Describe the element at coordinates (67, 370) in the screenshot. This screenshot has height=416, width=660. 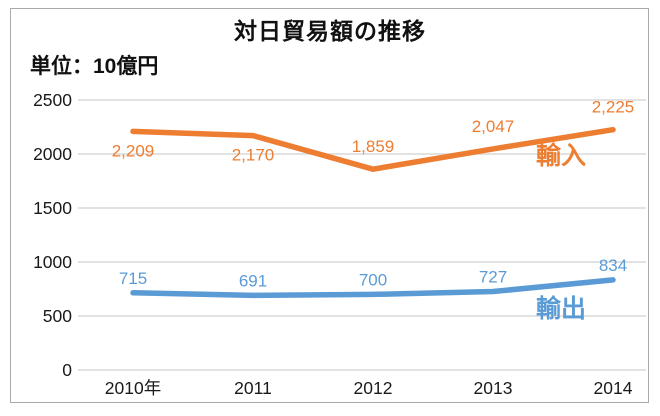
I see `y-axis-tick-label: 0` at that location.